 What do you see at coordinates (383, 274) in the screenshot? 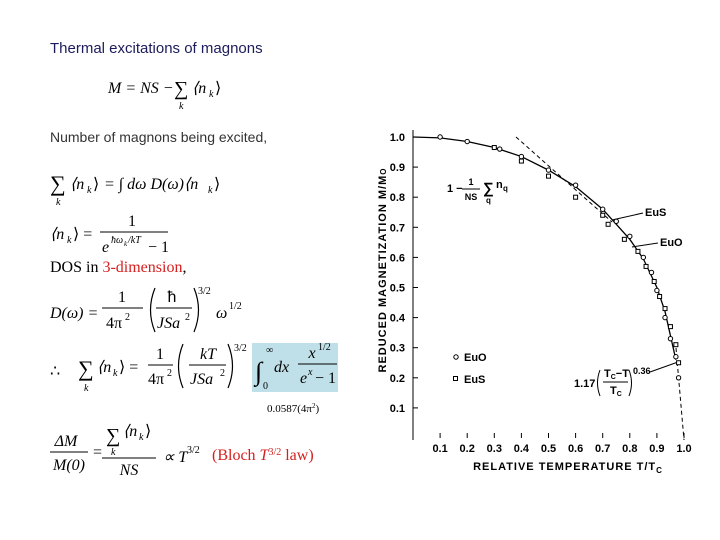
I see `text: REDUCED MAGNETIZATION M/M` at bounding box center [383, 274].